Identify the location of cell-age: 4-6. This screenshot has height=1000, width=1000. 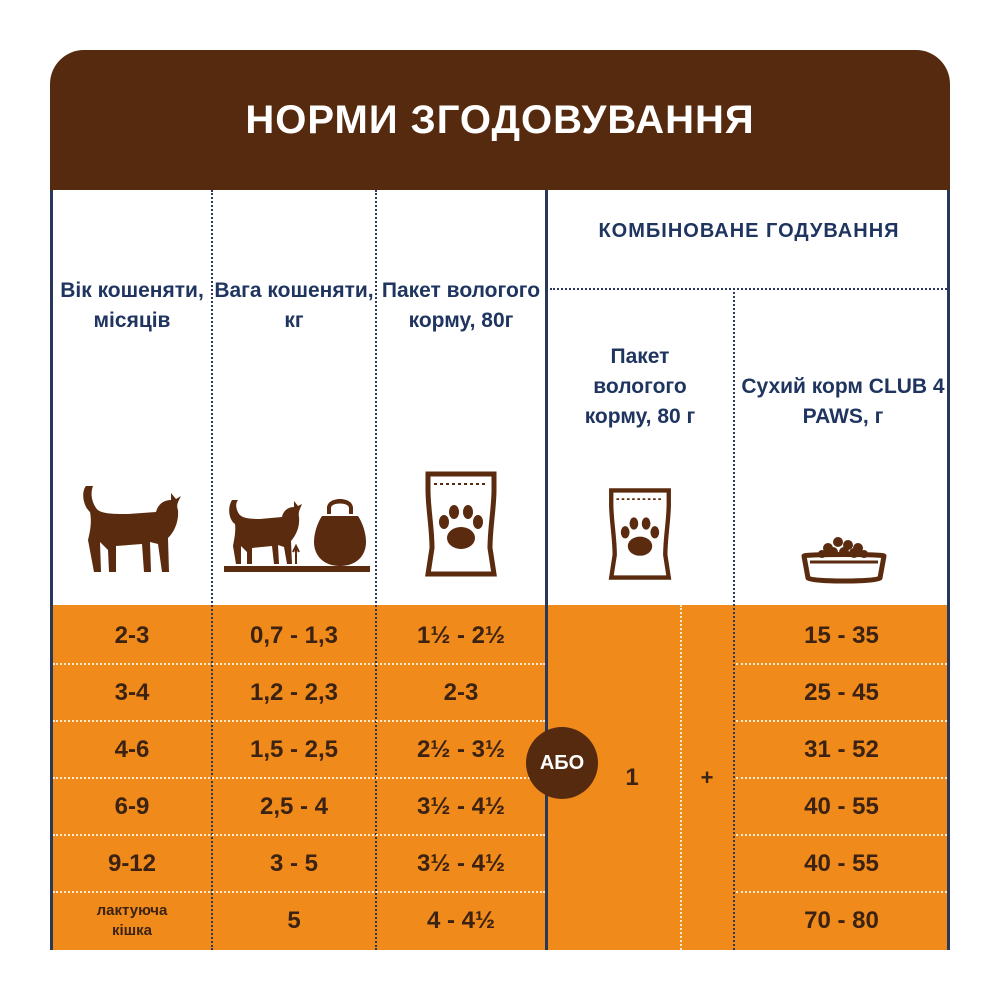
(132, 749).